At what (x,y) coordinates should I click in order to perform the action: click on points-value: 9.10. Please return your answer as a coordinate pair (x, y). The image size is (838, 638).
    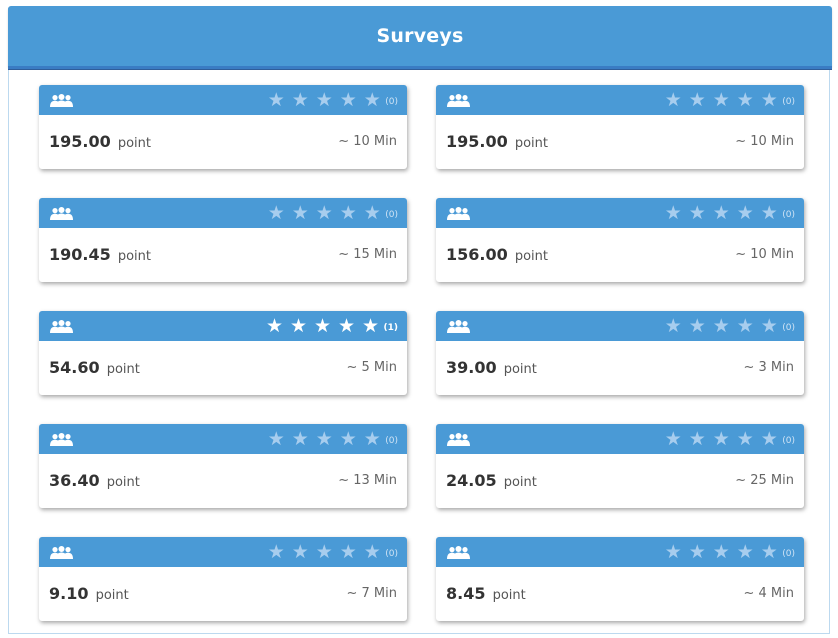
    Looking at the image, I should click on (69, 593).